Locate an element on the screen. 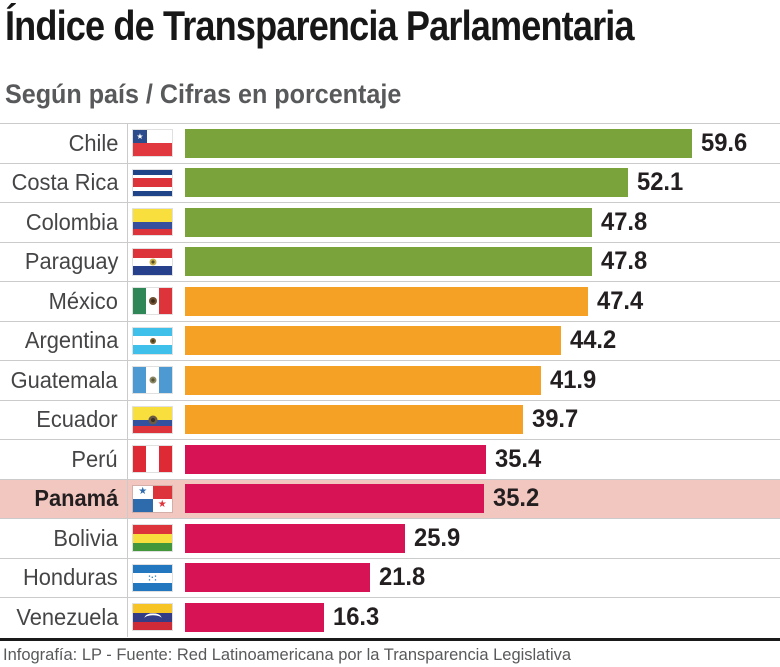 The width and height of the screenshot is (780, 667). country-label: Costa Rica is located at coordinates (64, 182).